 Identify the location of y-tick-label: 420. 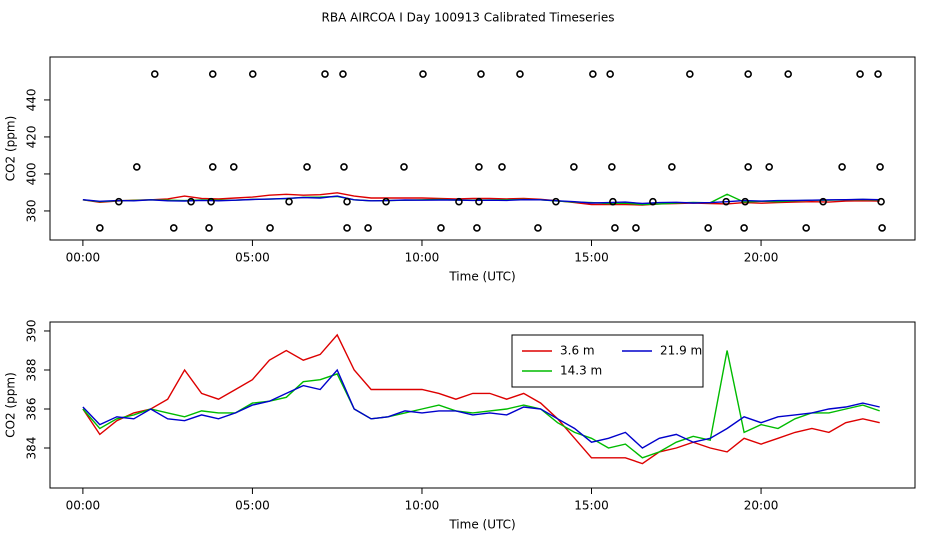
(32, 136).